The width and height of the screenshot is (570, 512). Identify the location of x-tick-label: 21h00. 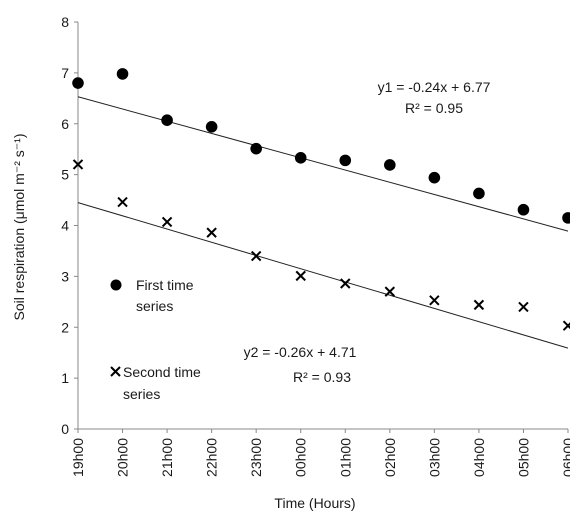
(167, 457).